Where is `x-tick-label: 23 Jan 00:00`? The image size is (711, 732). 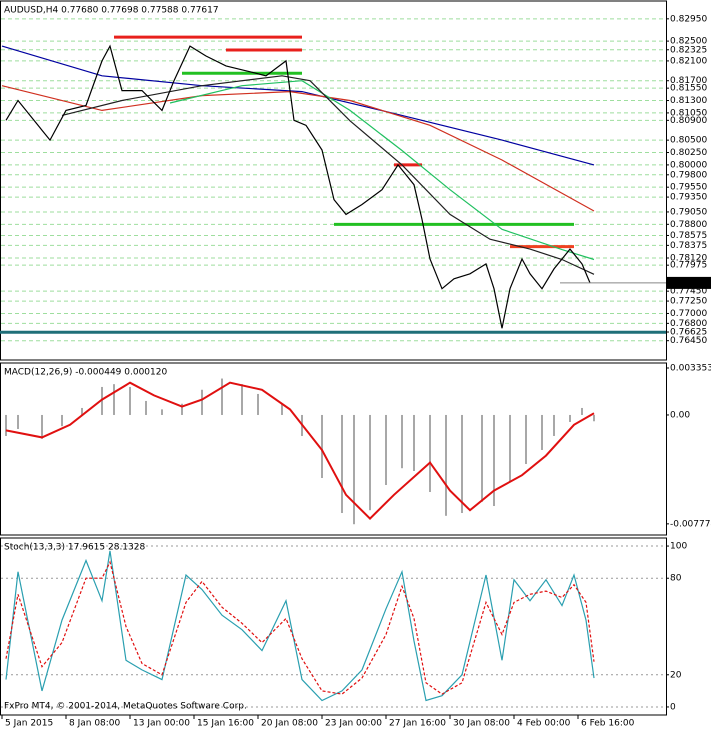
x-tick-label: 23 Jan 00:00 is located at coordinates (353, 724).